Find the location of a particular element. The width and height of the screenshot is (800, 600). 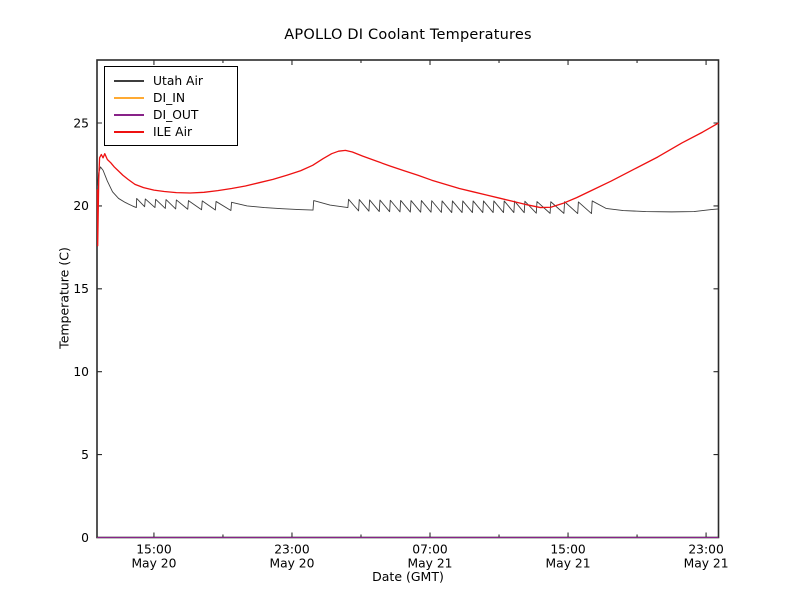

y-tick-label: 15 is located at coordinates (81, 289).